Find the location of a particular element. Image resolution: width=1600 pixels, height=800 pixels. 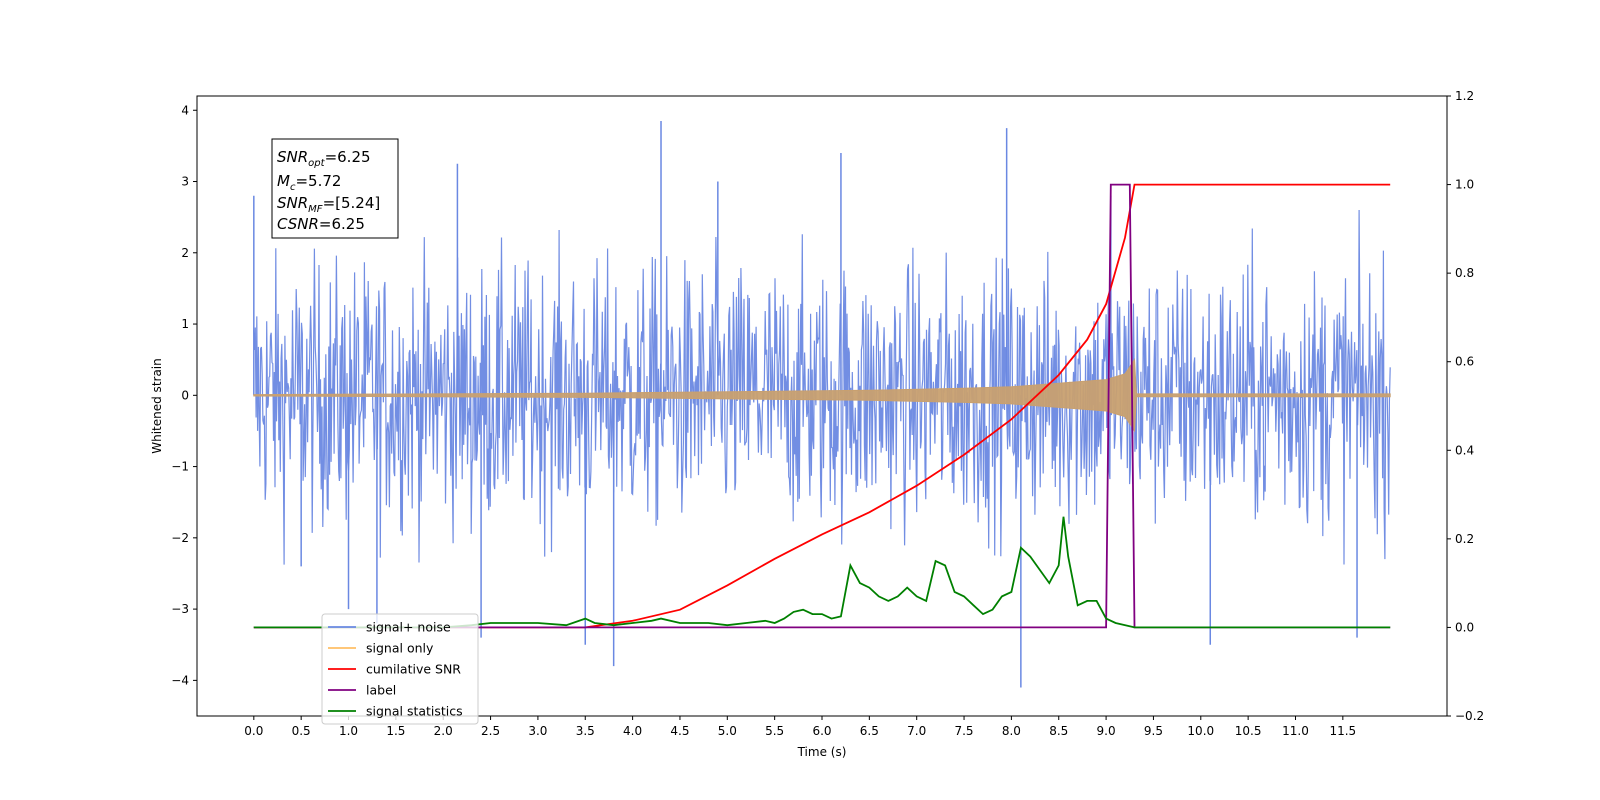

x-tick-label: 2.5 is located at coordinates (490, 731).